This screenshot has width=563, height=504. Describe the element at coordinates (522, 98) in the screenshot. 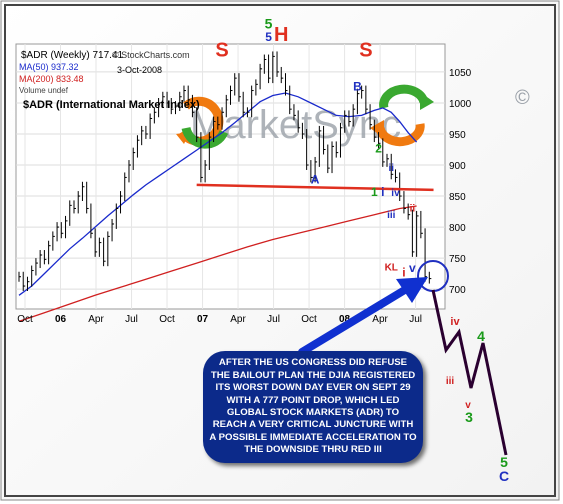

I see `watermark-copyright: ©` at that location.